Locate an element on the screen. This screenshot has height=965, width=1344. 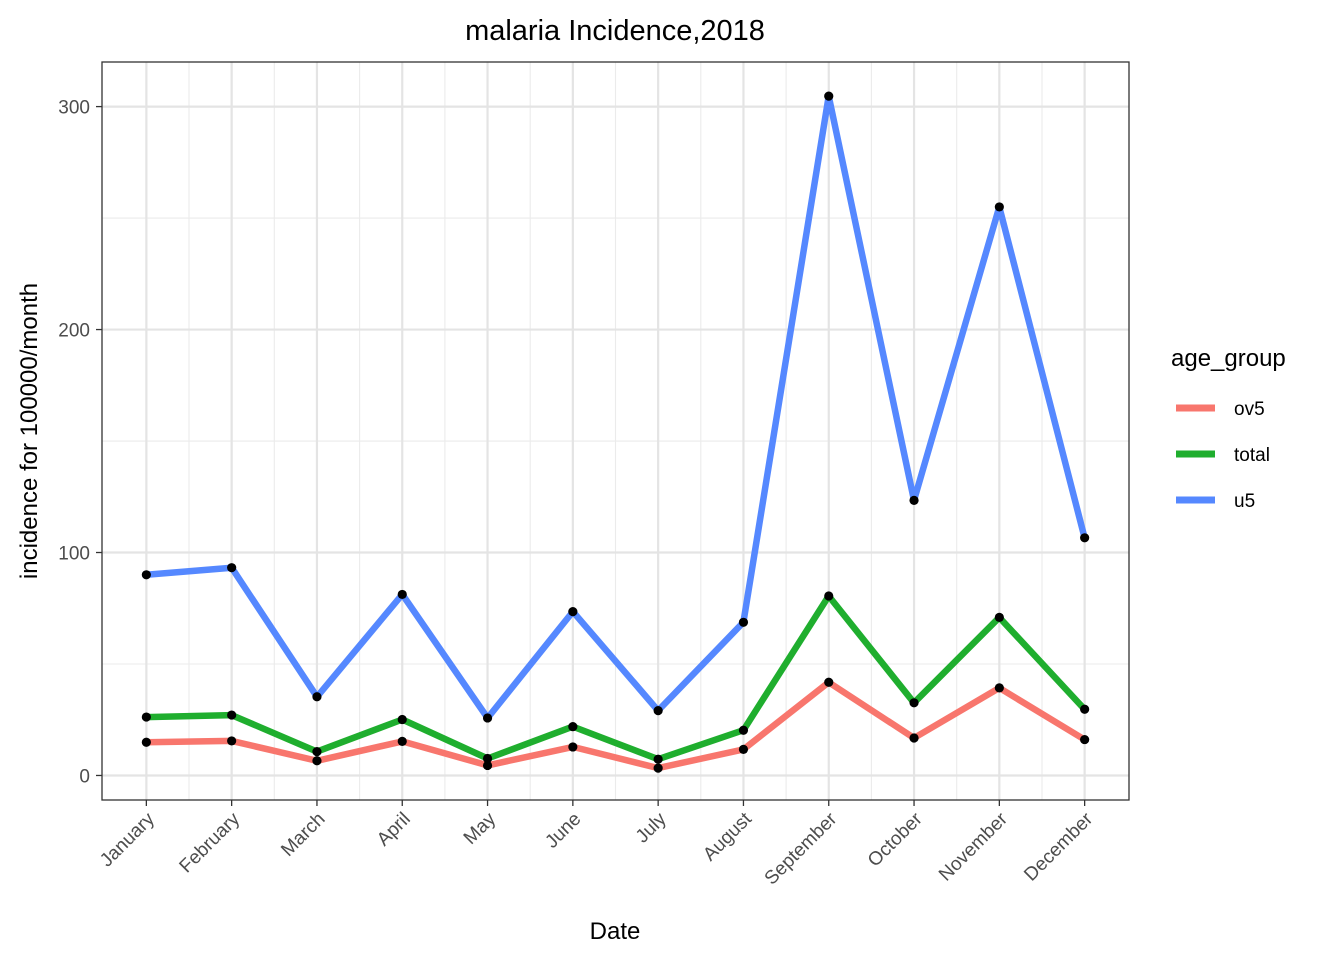
series-line-total is located at coordinates (616, 677).